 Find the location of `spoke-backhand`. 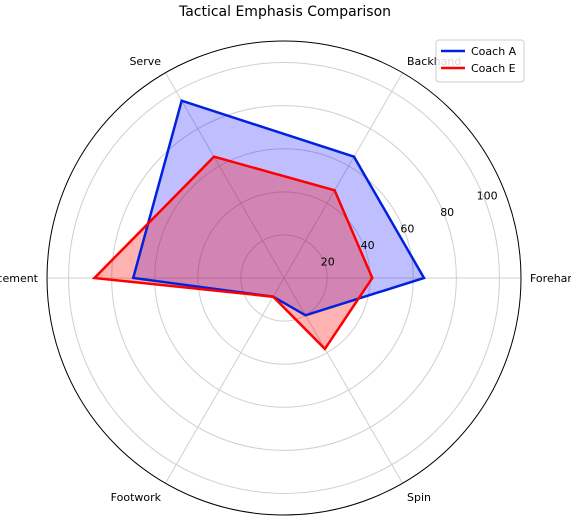

spoke-backhand is located at coordinates (343, 175).